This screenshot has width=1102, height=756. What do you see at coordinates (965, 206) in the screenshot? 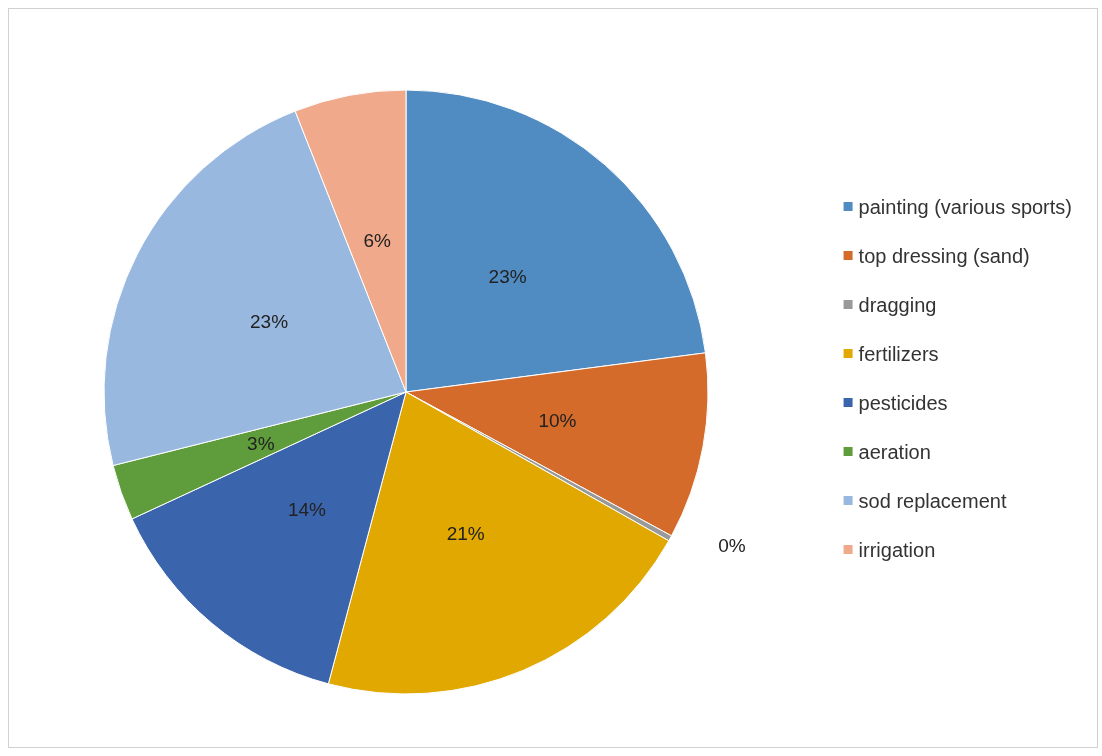
I see `legend-label: painting (various sports)` at bounding box center [965, 206].